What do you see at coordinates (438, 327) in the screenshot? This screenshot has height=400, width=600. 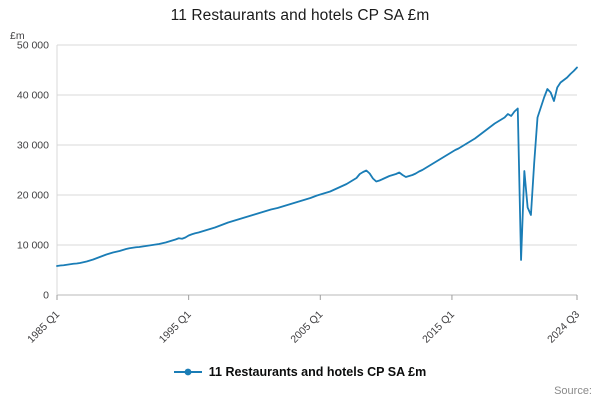 I see `x-tick-label: 2015 Q1` at bounding box center [438, 327].